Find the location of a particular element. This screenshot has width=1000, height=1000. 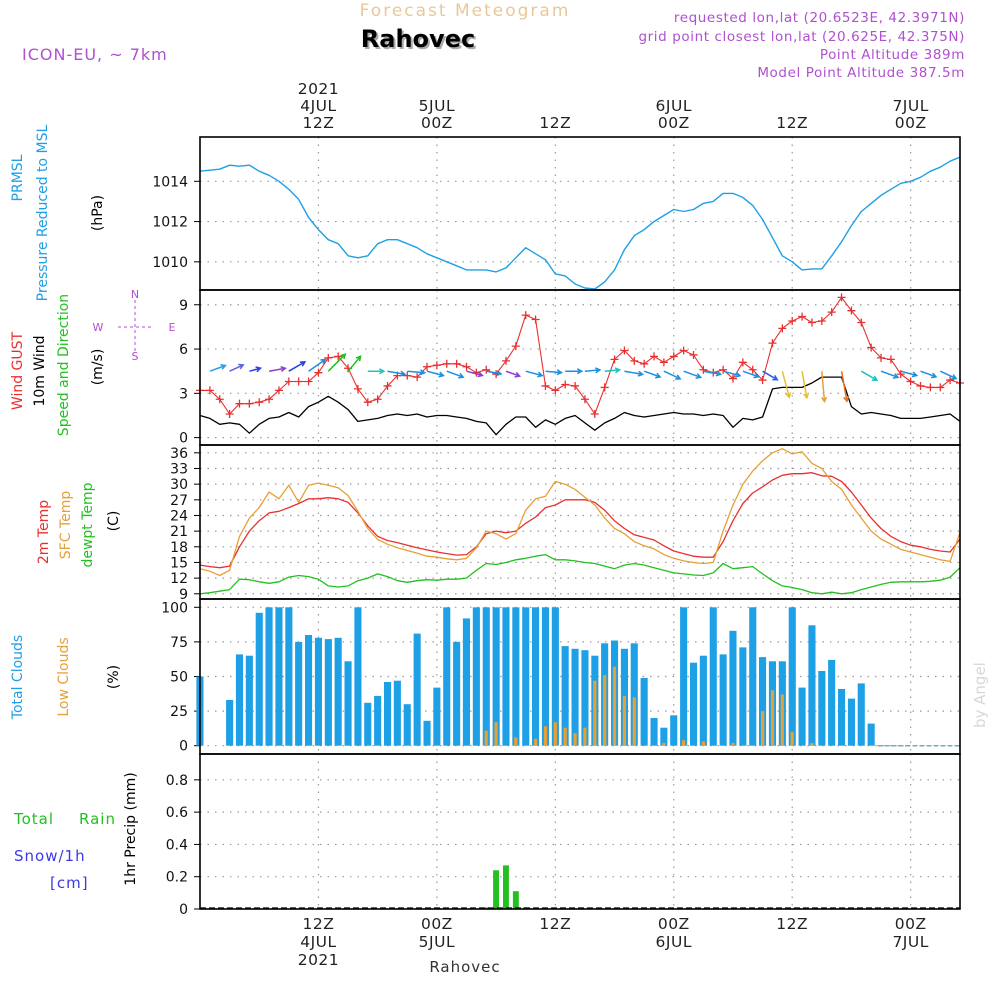

legend-rain: Rain is located at coordinates (97, 819).